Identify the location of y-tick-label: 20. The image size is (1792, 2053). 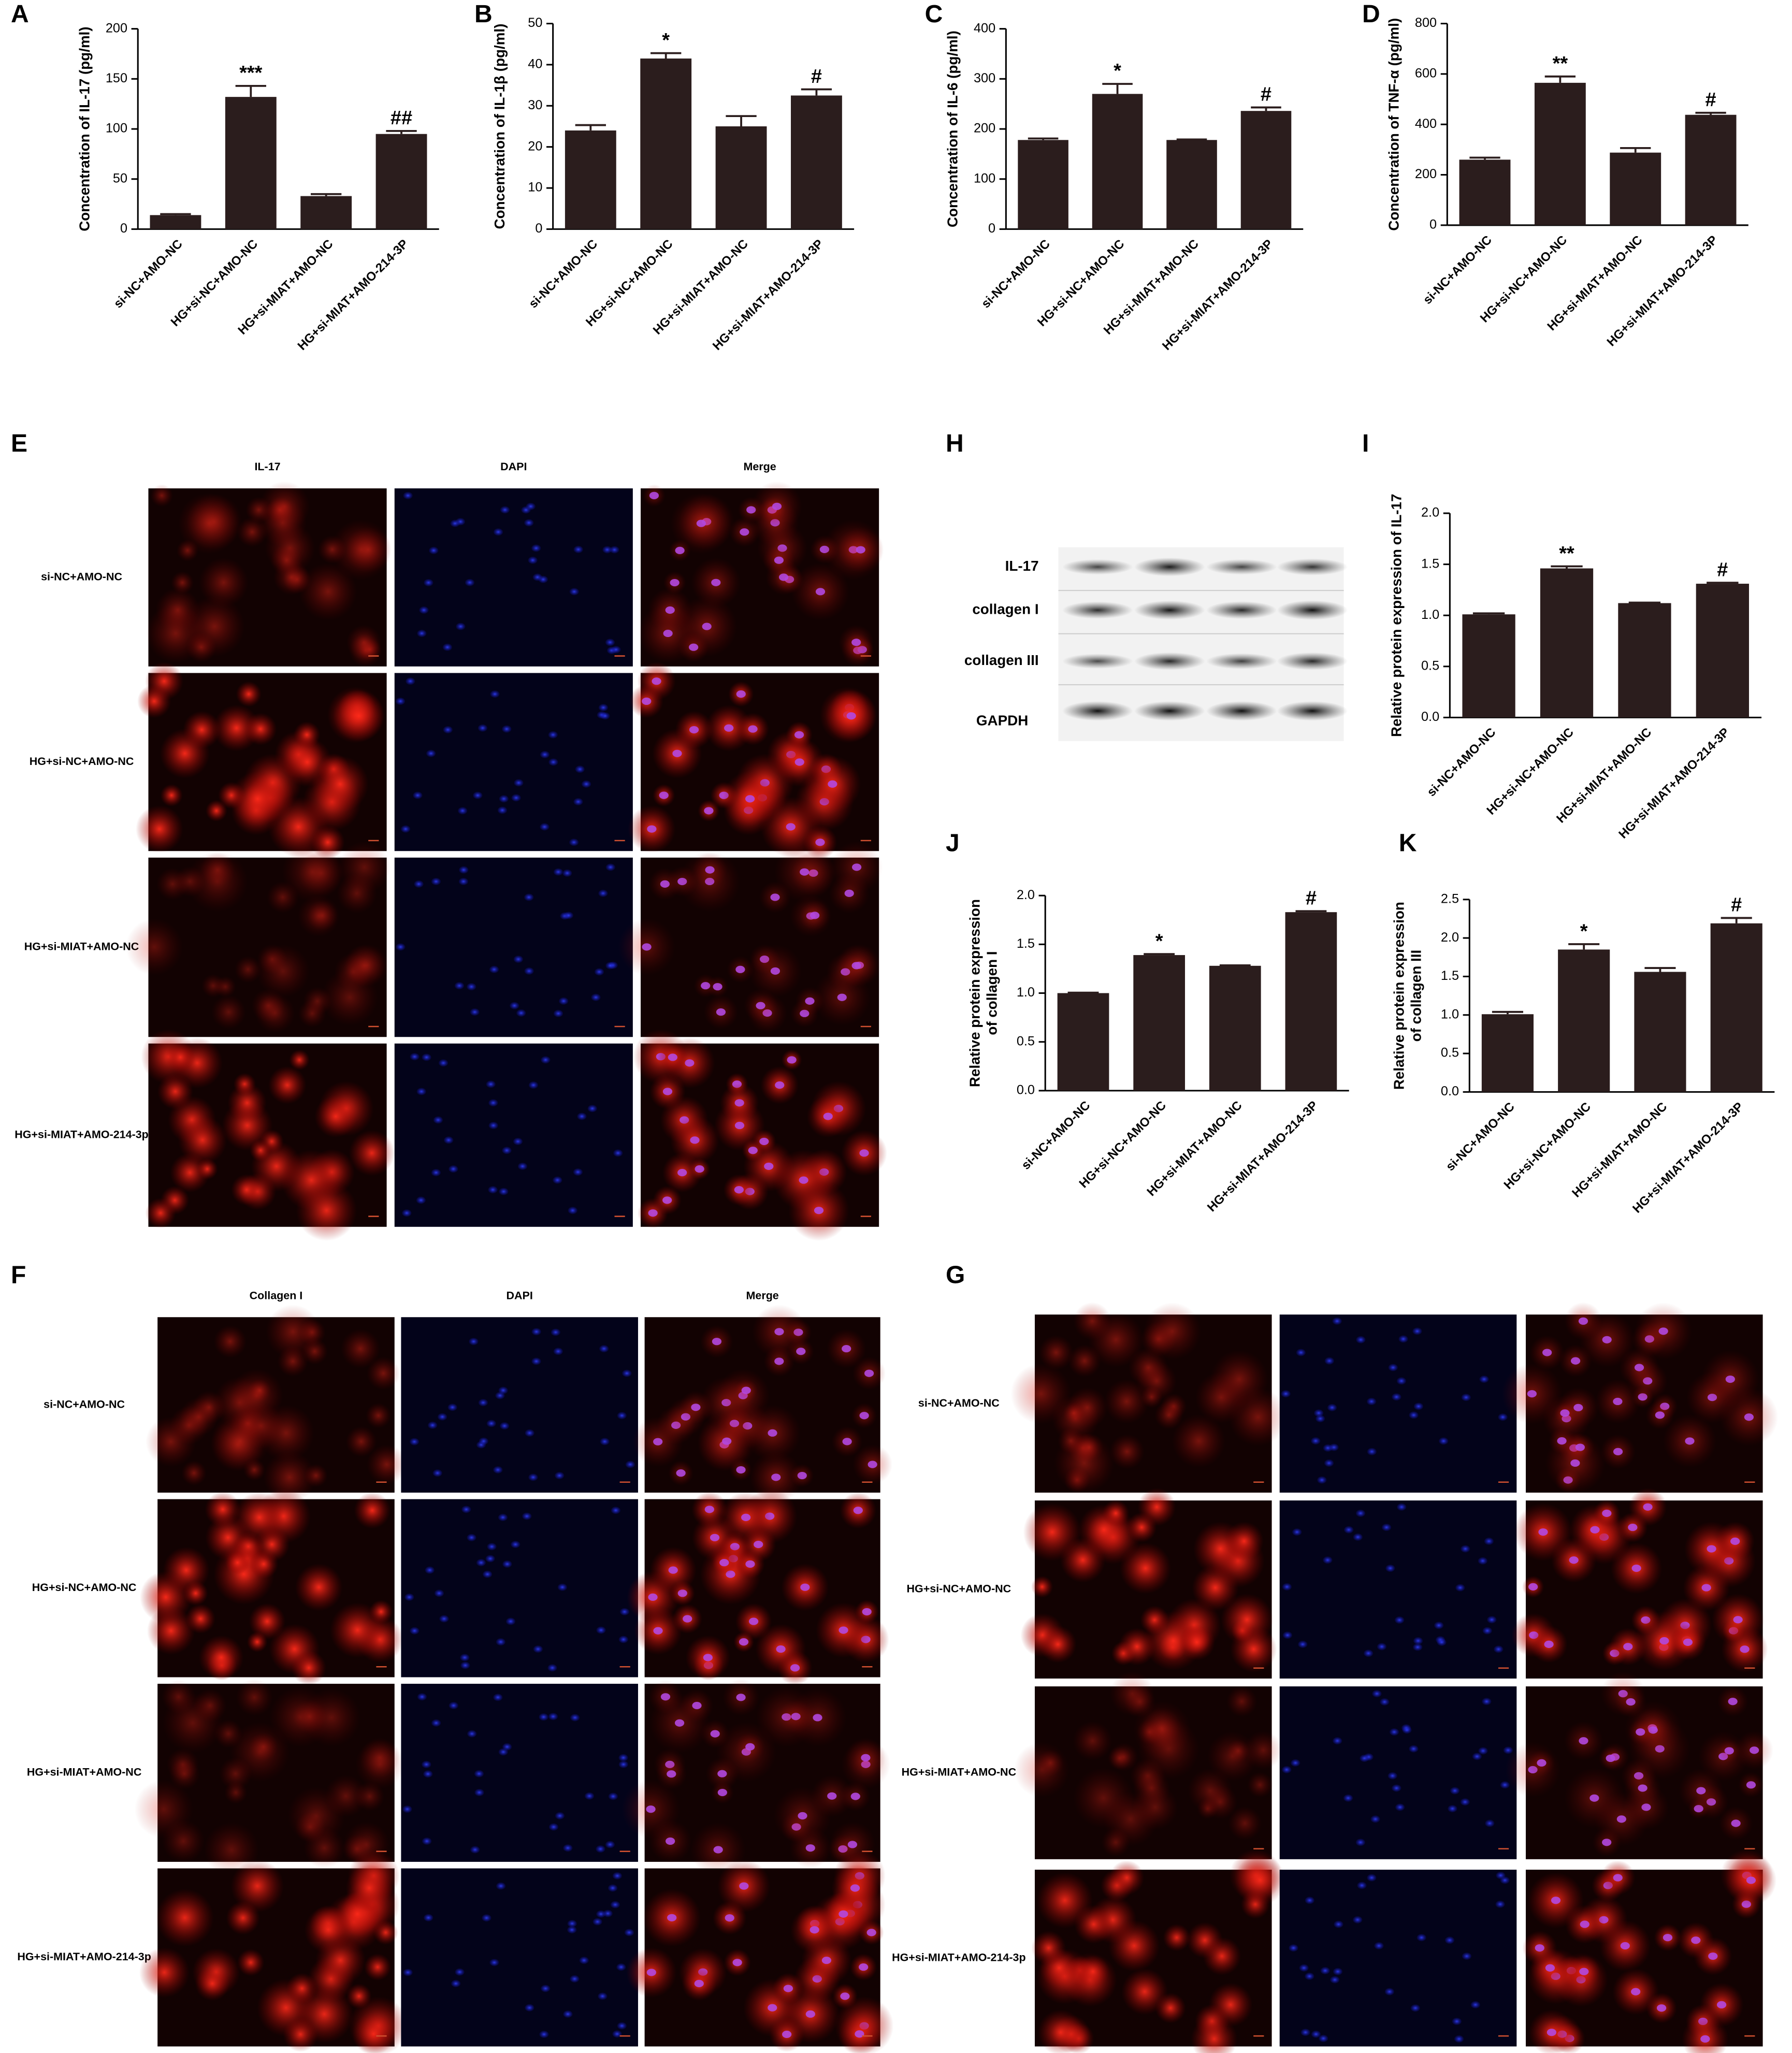
(535, 146).